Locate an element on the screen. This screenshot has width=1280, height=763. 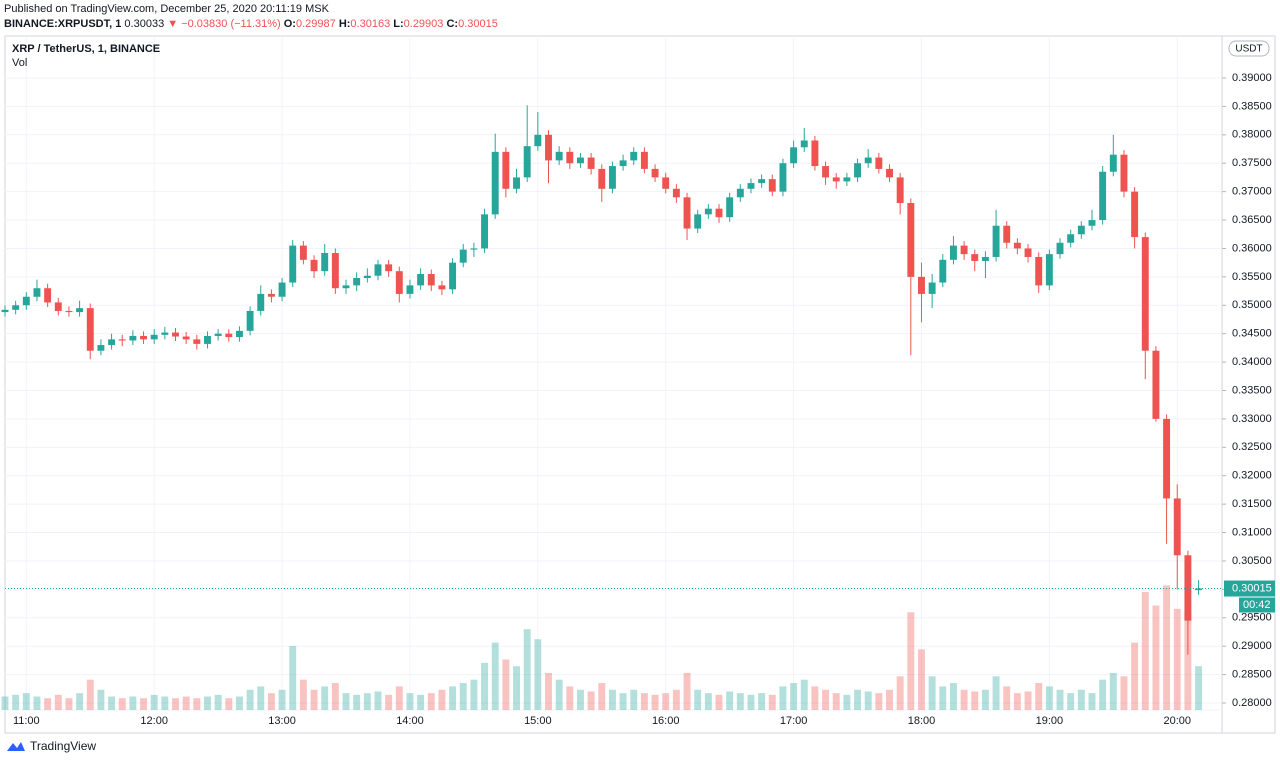
last-price: 0.30015 is located at coordinates (1252, 588).